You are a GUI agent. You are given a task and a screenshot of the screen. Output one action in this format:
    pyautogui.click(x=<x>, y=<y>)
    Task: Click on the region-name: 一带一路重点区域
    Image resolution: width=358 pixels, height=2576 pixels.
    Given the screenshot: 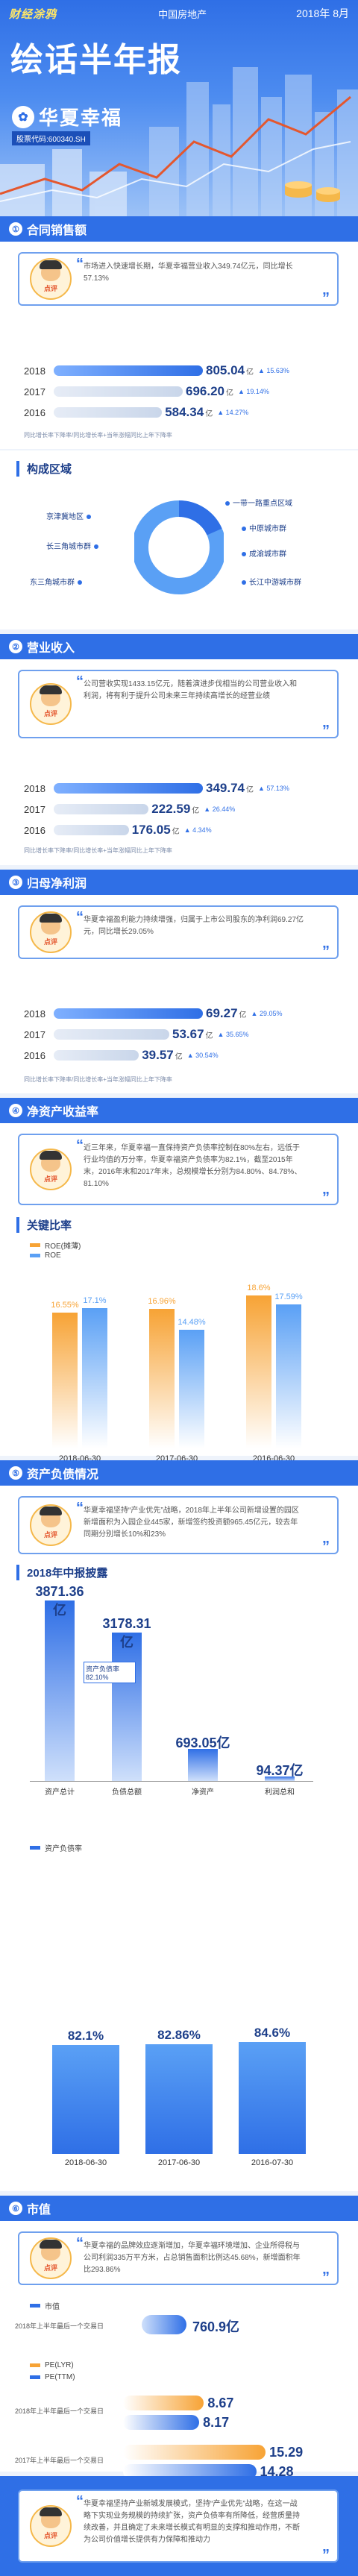 What is the action you would take?
    pyautogui.click(x=262, y=504)
    